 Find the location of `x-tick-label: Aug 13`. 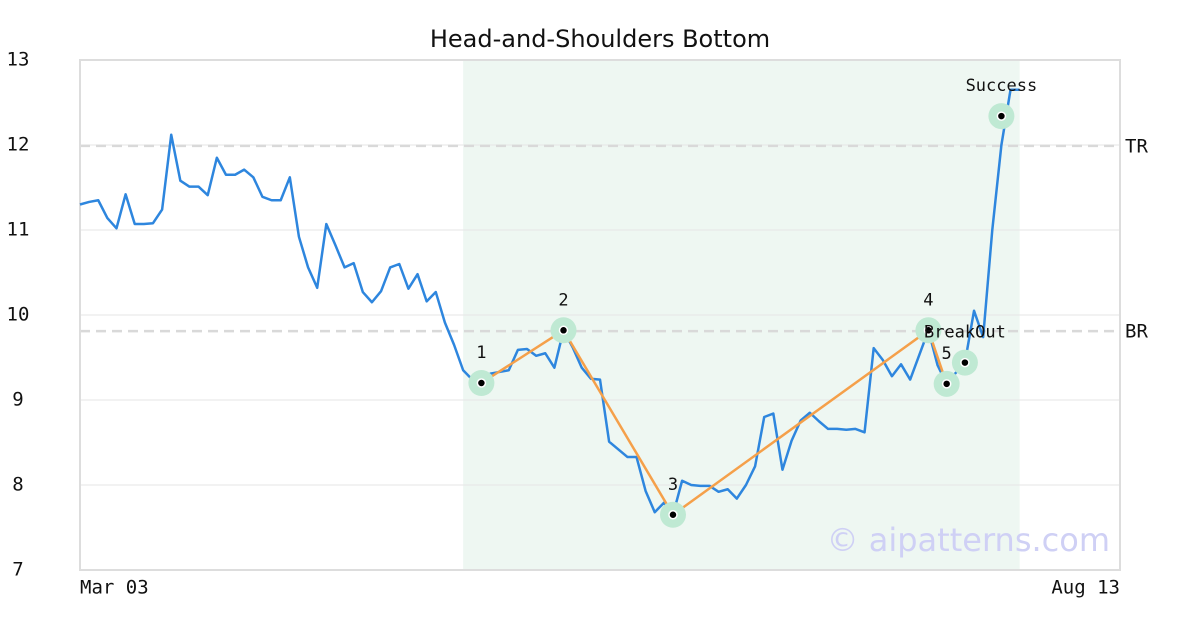

x-tick-label: Aug 13 is located at coordinates (1085, 588).